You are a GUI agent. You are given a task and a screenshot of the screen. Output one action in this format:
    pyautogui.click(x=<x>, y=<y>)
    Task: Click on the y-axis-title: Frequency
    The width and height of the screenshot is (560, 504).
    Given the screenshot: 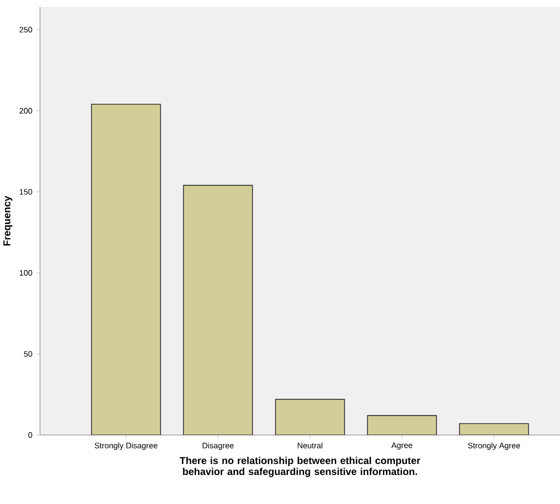 What is the action you would take?
    pyautogui.click(x=7, y=221)
    